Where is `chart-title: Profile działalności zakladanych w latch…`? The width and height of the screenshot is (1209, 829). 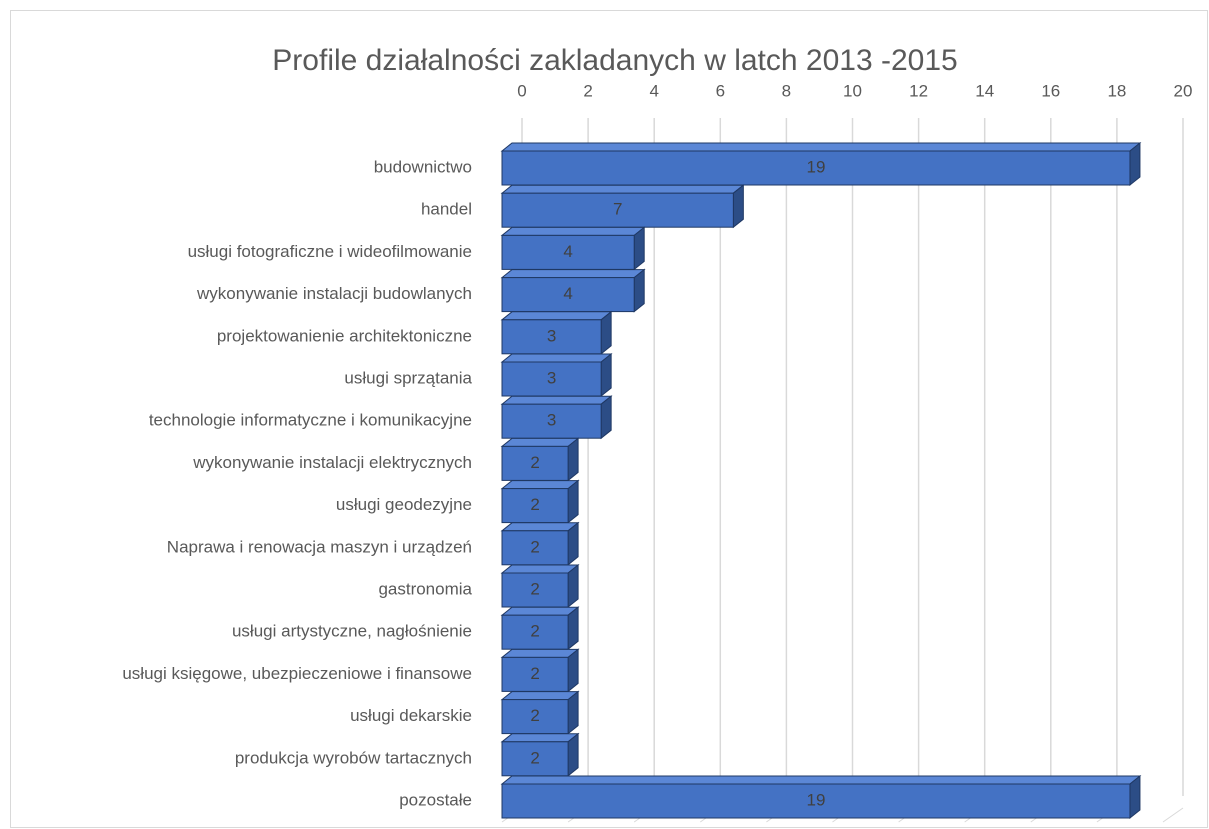
chart-title: Profile działalności zakladanych w latch… is located at coordinates (614, 60).